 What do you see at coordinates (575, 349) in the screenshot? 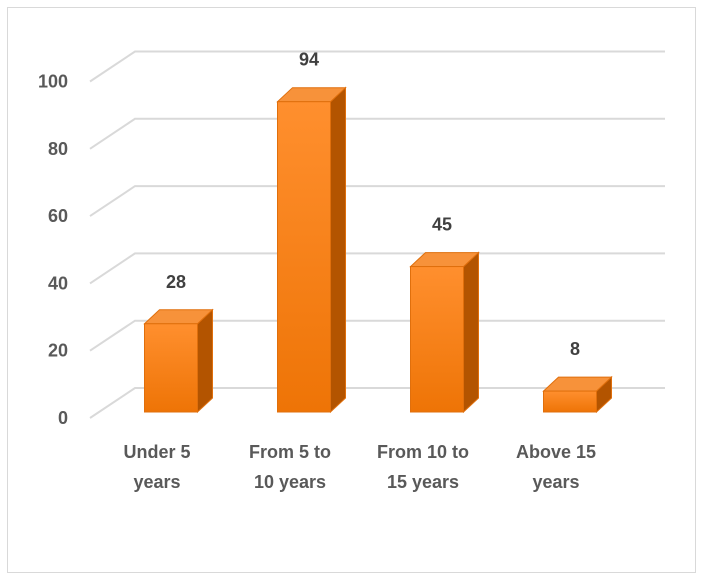
I see `data-label: 8` at bounding box center [575, 349].